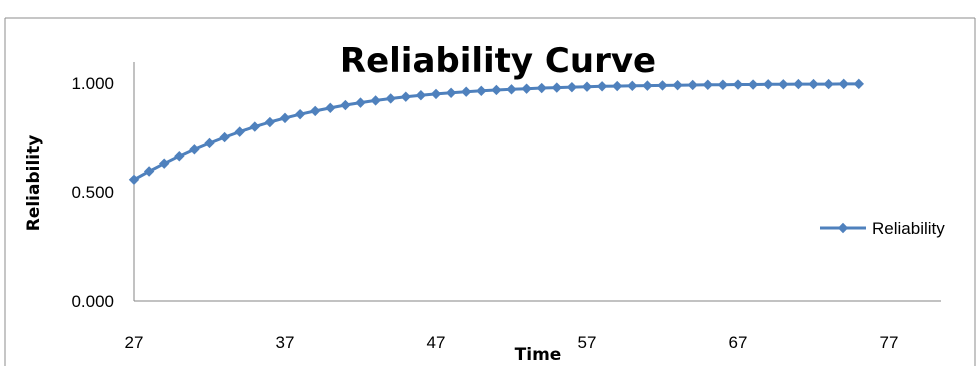 This screenshot has height=366, width=977. I want to click on legend-label: Reliability, so click(908, 228).